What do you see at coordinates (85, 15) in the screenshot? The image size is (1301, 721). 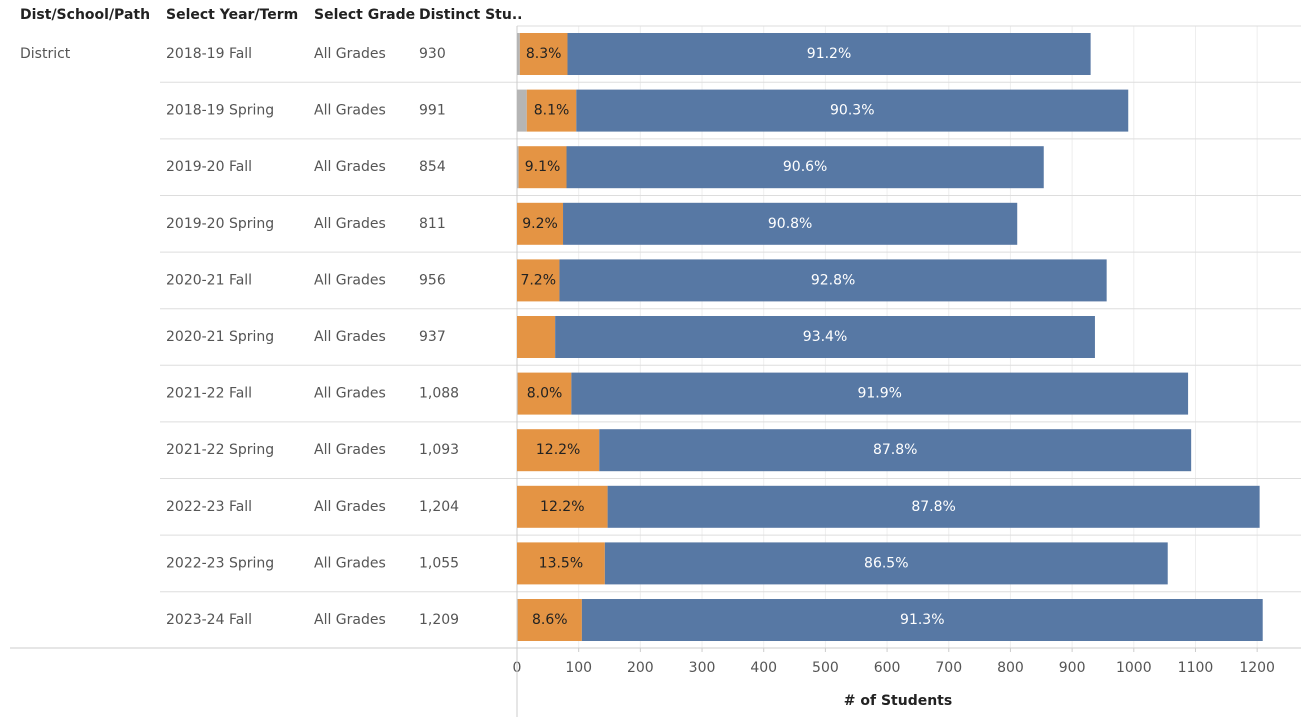 I see `column-header: Dist/School/Path` at bounding box center [85, 15].